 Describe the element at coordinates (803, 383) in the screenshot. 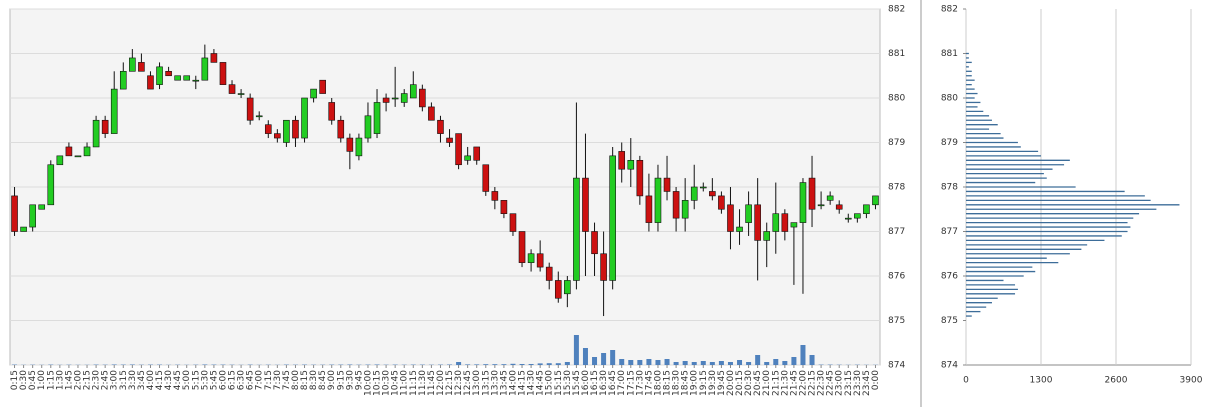

I see `x-tick-label: 22:00` at that location.